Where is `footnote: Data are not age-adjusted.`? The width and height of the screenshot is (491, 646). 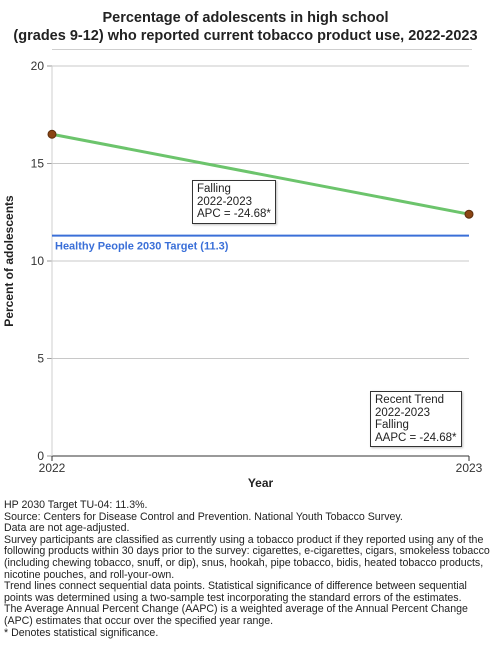 footnote: Data are not age-adjusted. is located at coordinates (67, 528).